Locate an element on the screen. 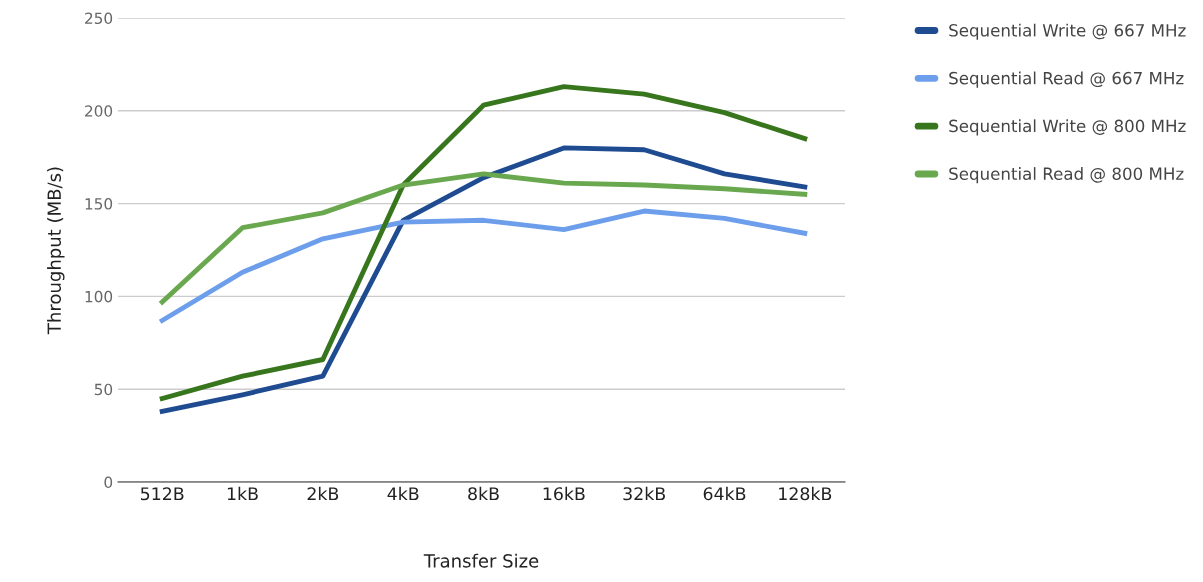  y-tick-label: 0 is located at coordinates (108, 482).